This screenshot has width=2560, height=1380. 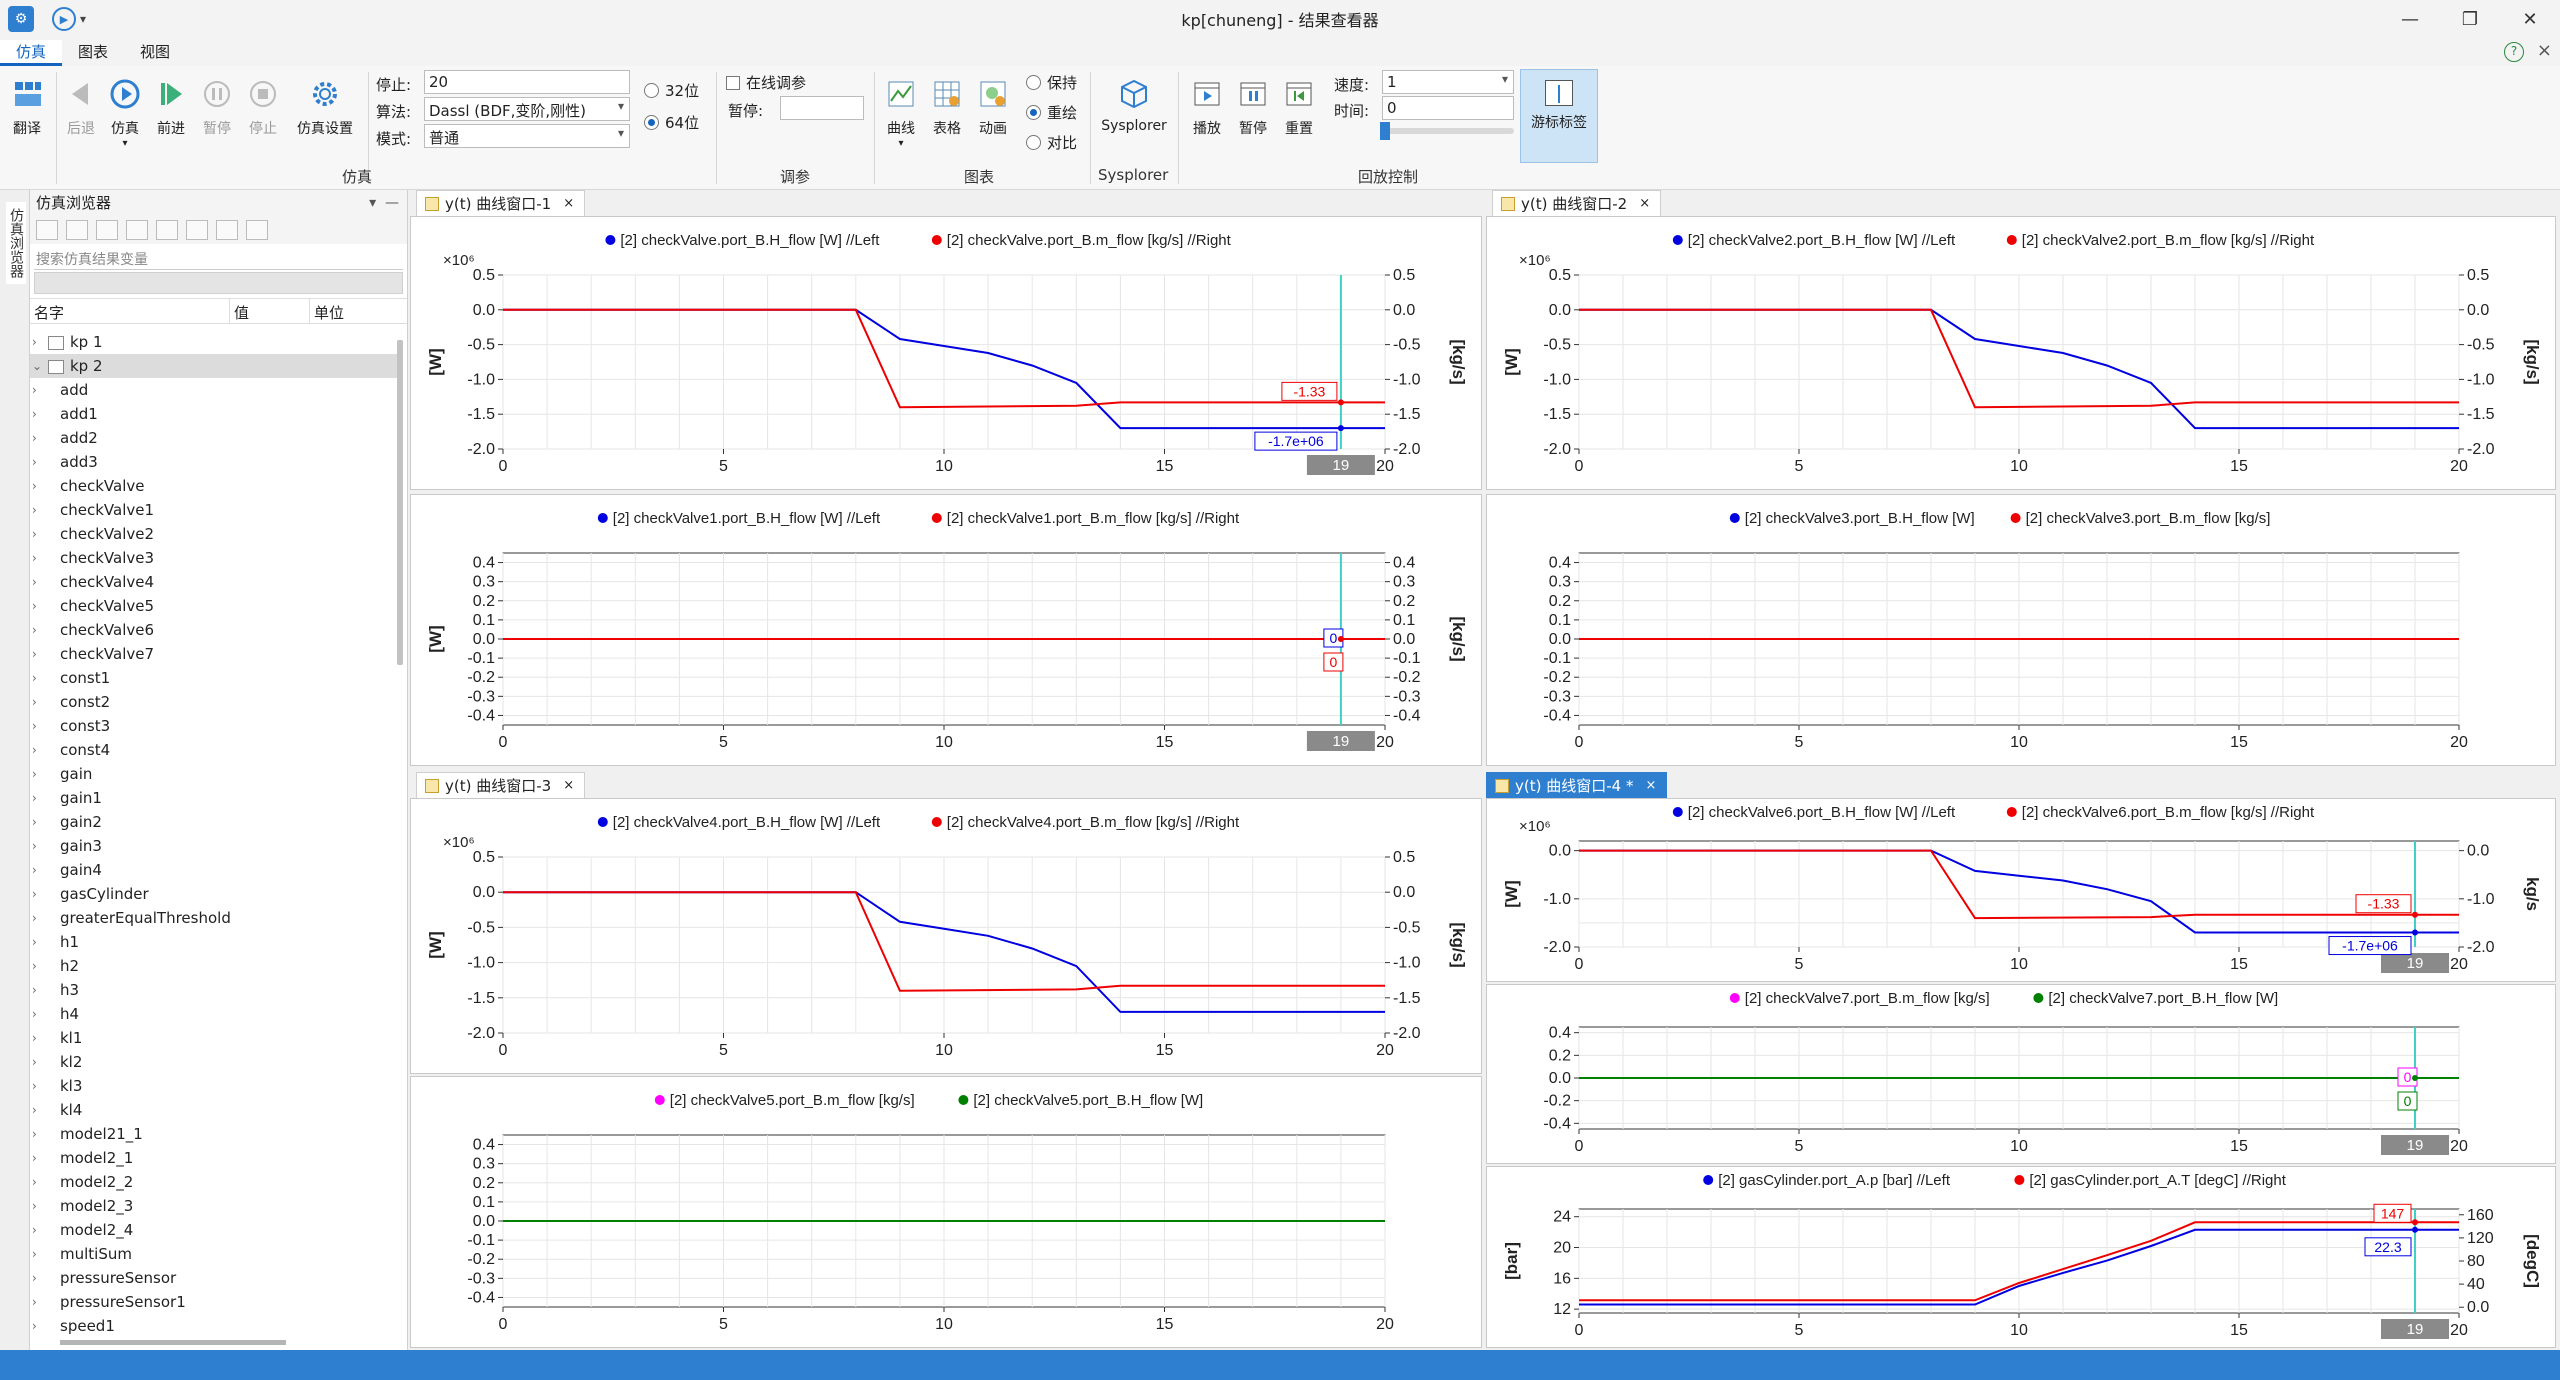 What do you see at coordinates (993, 107) in the screenshot?
I see `animation-button: 动画` at bounding box center [993, 107].